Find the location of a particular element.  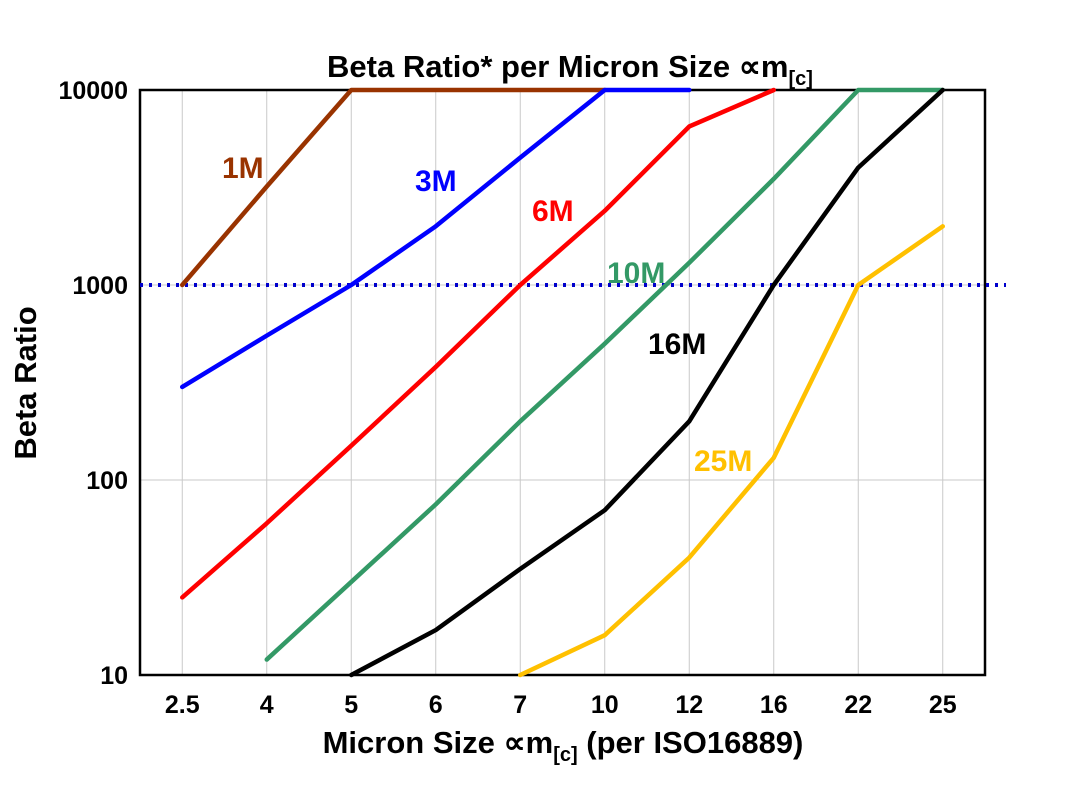

x-axis-label: Micron Size ∝m[c] (per ISO16889) is located at coordinates (563, 745).